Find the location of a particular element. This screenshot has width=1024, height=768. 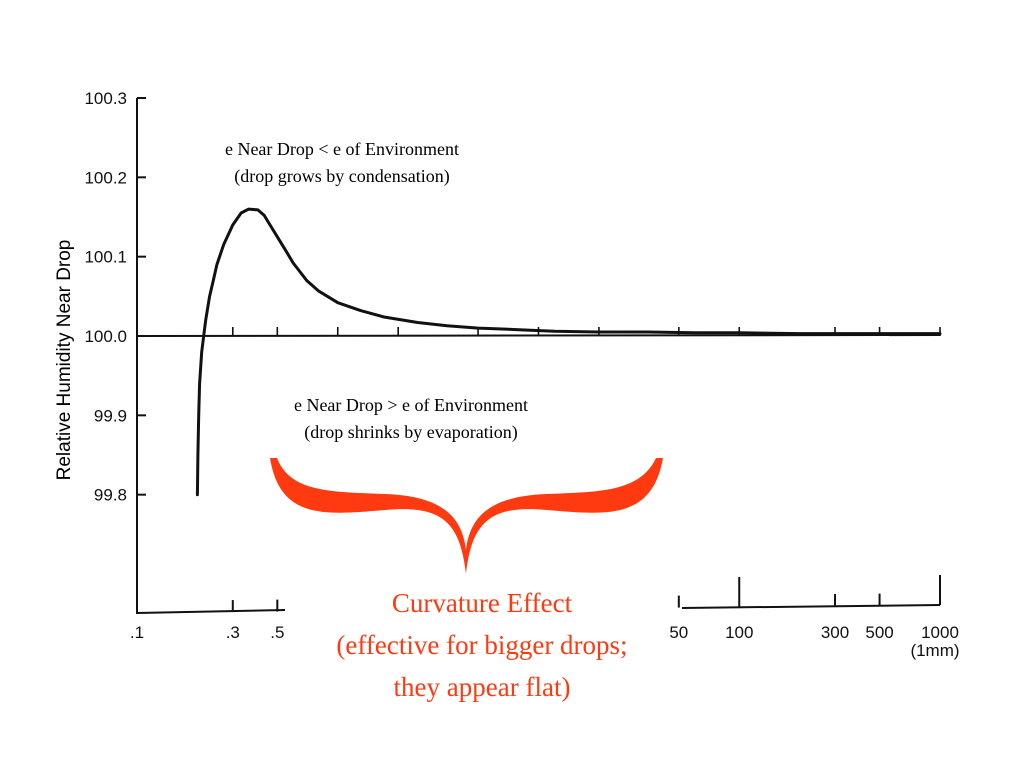

y-tick-label: 100.0 is located at coordinates (105, 336).